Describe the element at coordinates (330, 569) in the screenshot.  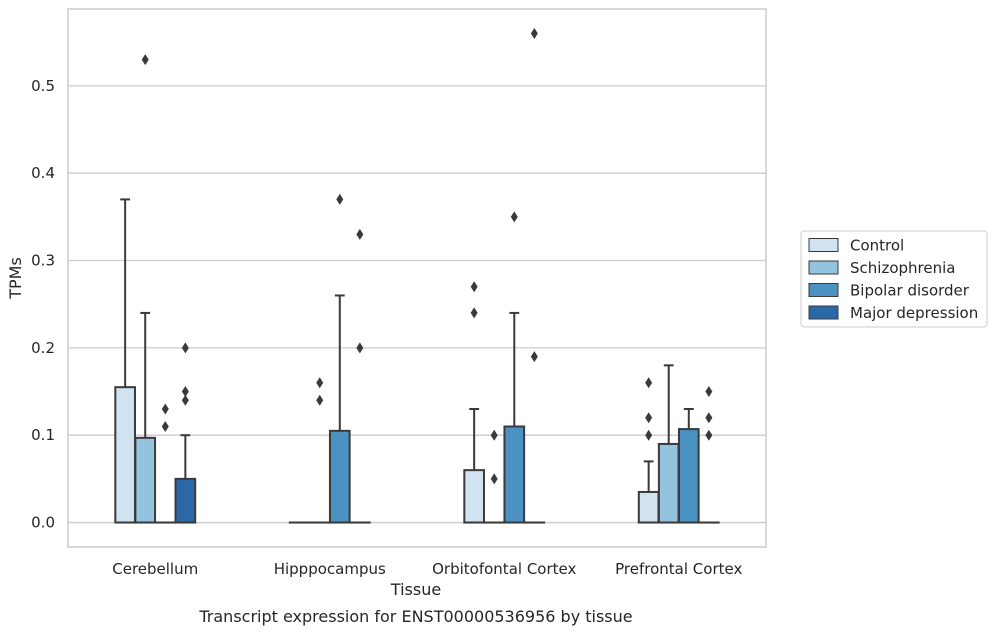
I see `x-tick-label: Hipppocampus` at that location.